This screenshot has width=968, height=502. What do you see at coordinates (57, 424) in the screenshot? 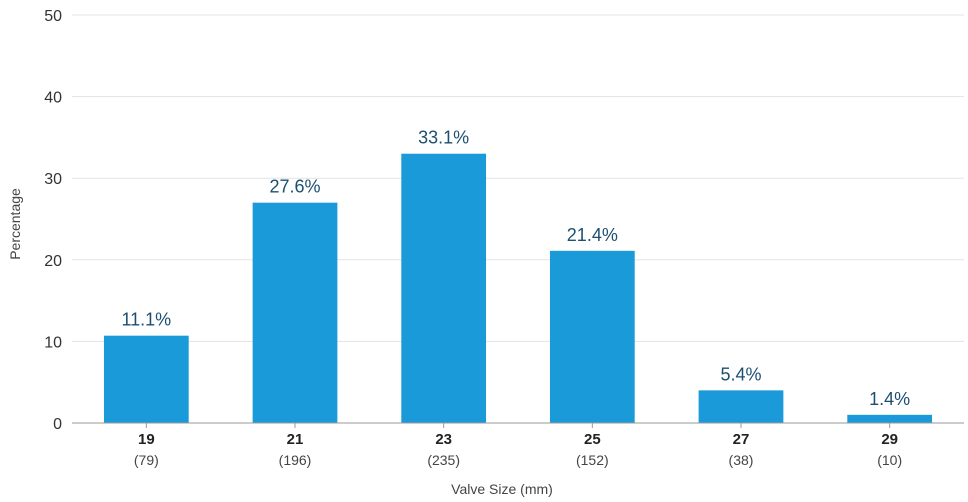
I see `y-tick-label: 0` at bounding box center [57, 424].